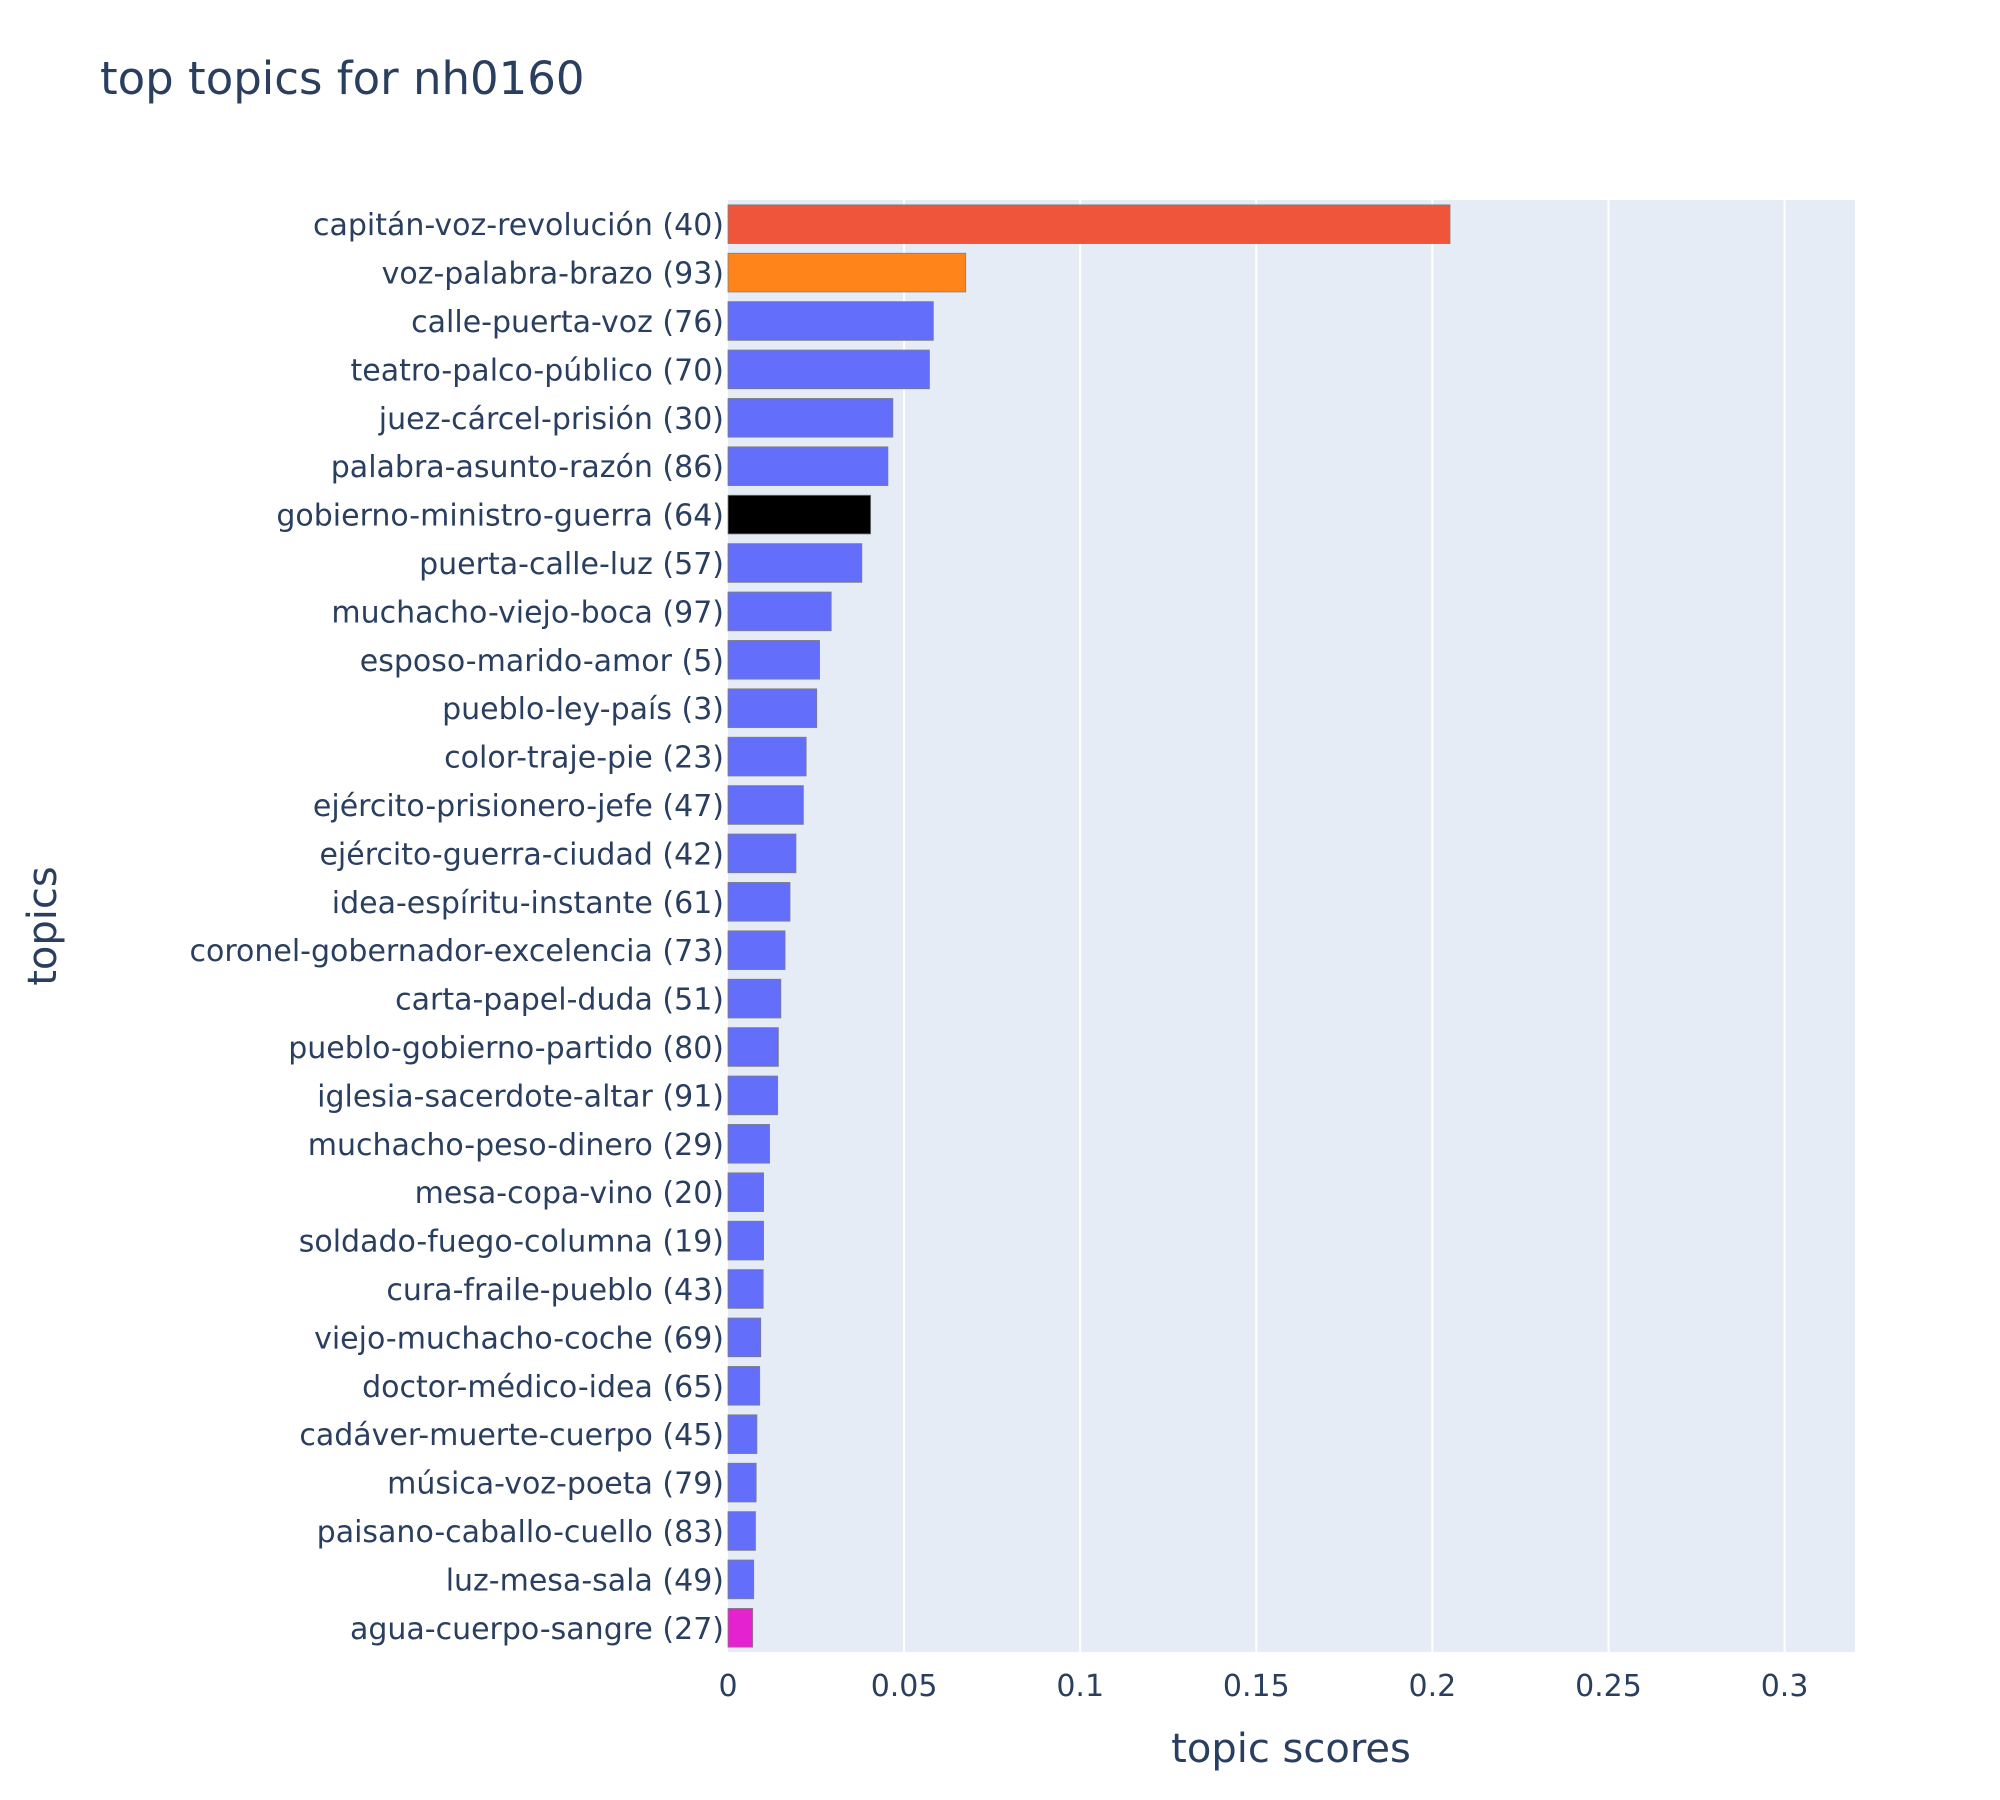  What do you see at coordinates (516, 1145) in the screenshot?
I see `y-tick-label: muchacho-peso-dinero (29)` at bounding box center [516, 1145].